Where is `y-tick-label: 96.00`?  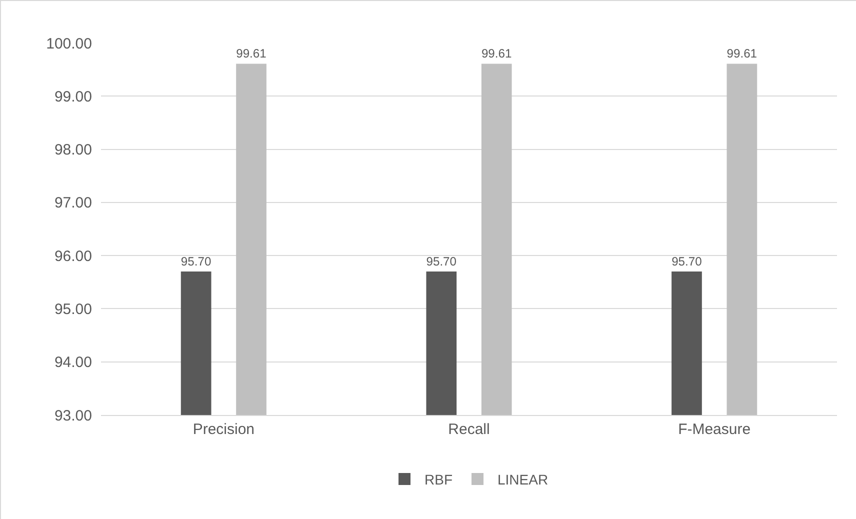
y-tick-label: 96.00 is located at coordinates (73, 256).